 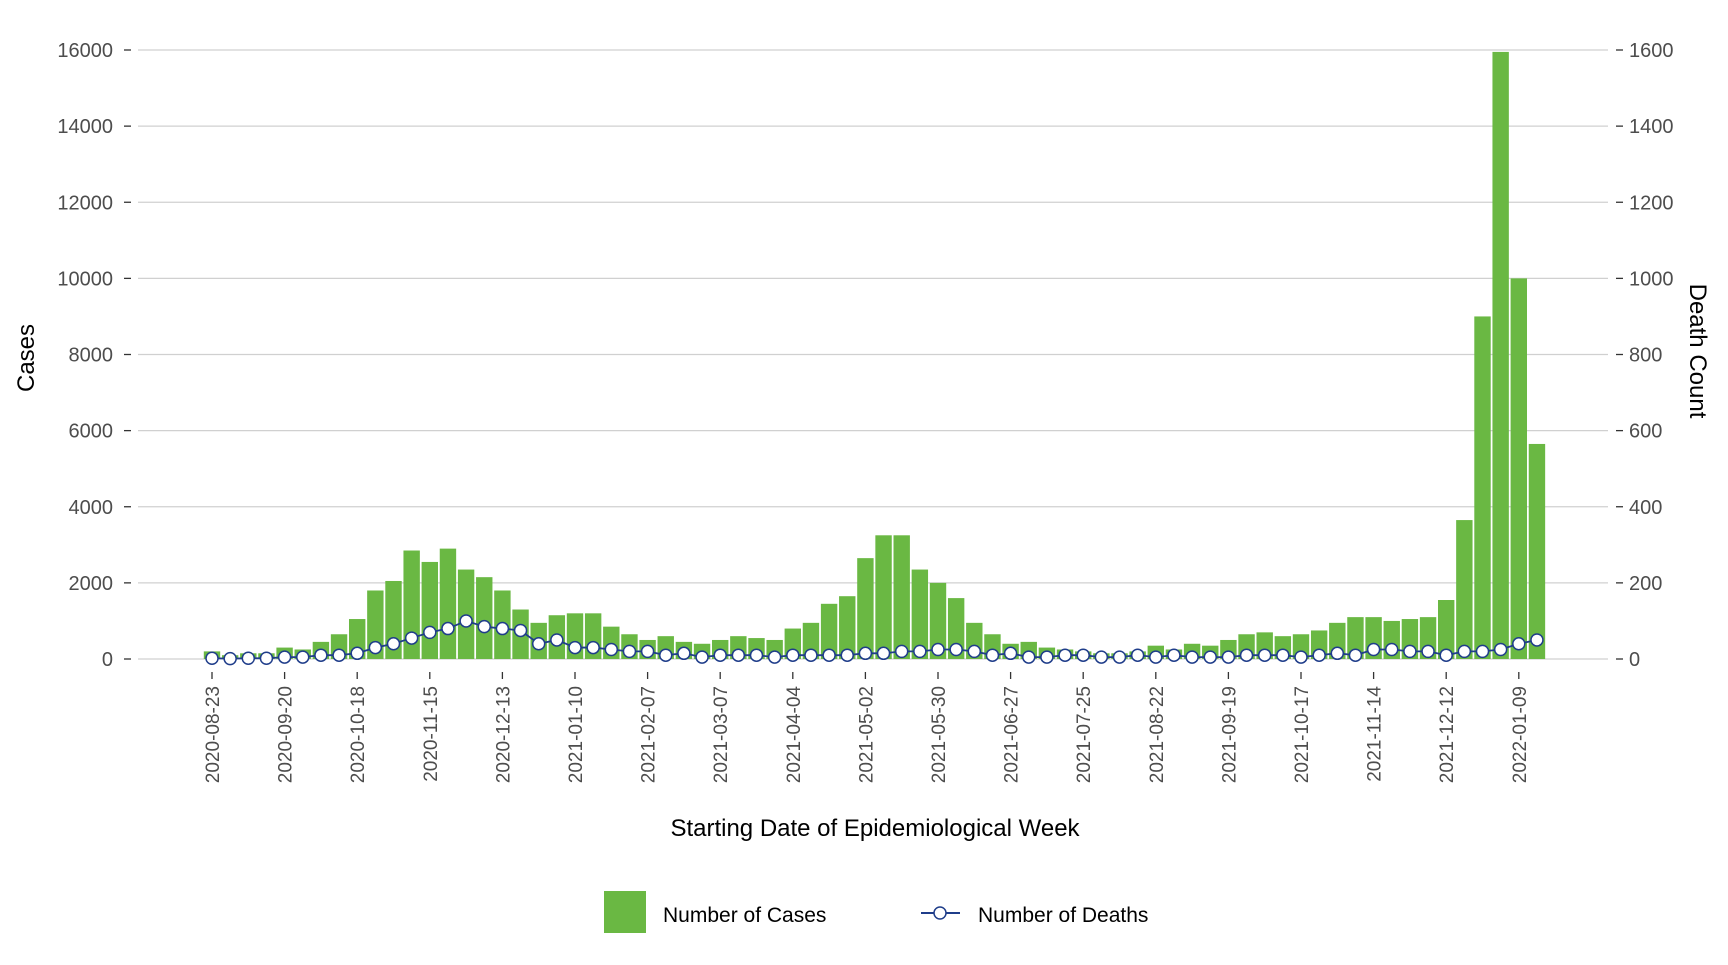 I want to click on legend-cases-label: Number of Cases, so click(x=744, y=915).